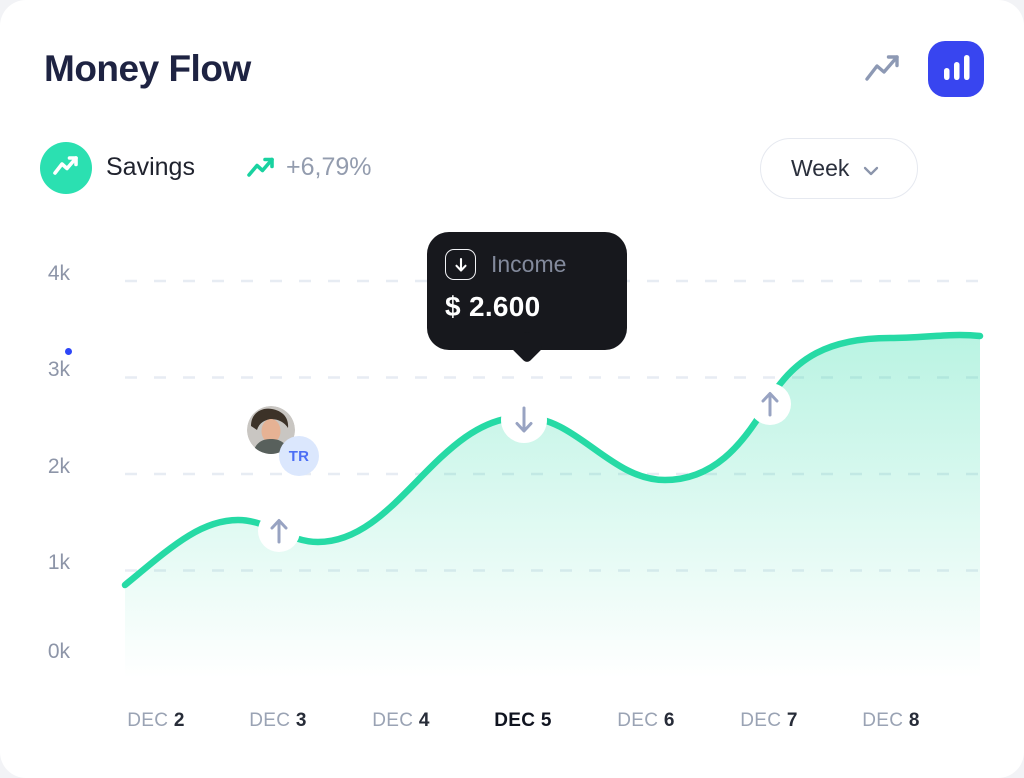 The height and width of the screenshot is (778, 1024). Describe the element at coordinates (769, 720) in the screenshot. I see `x-axis-label-dec7: DEC 7` at that location.